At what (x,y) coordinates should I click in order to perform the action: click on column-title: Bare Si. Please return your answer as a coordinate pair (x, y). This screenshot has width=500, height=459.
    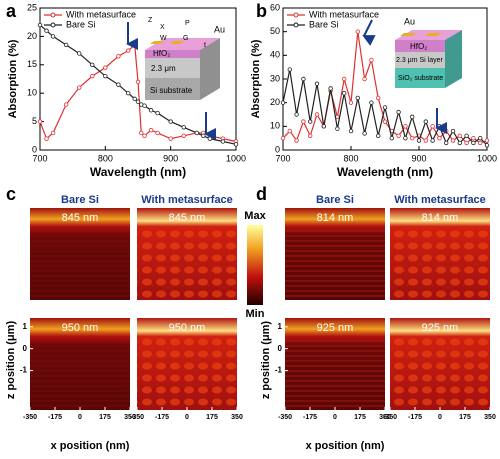
    Looking at the image, I should click on (80, 200).